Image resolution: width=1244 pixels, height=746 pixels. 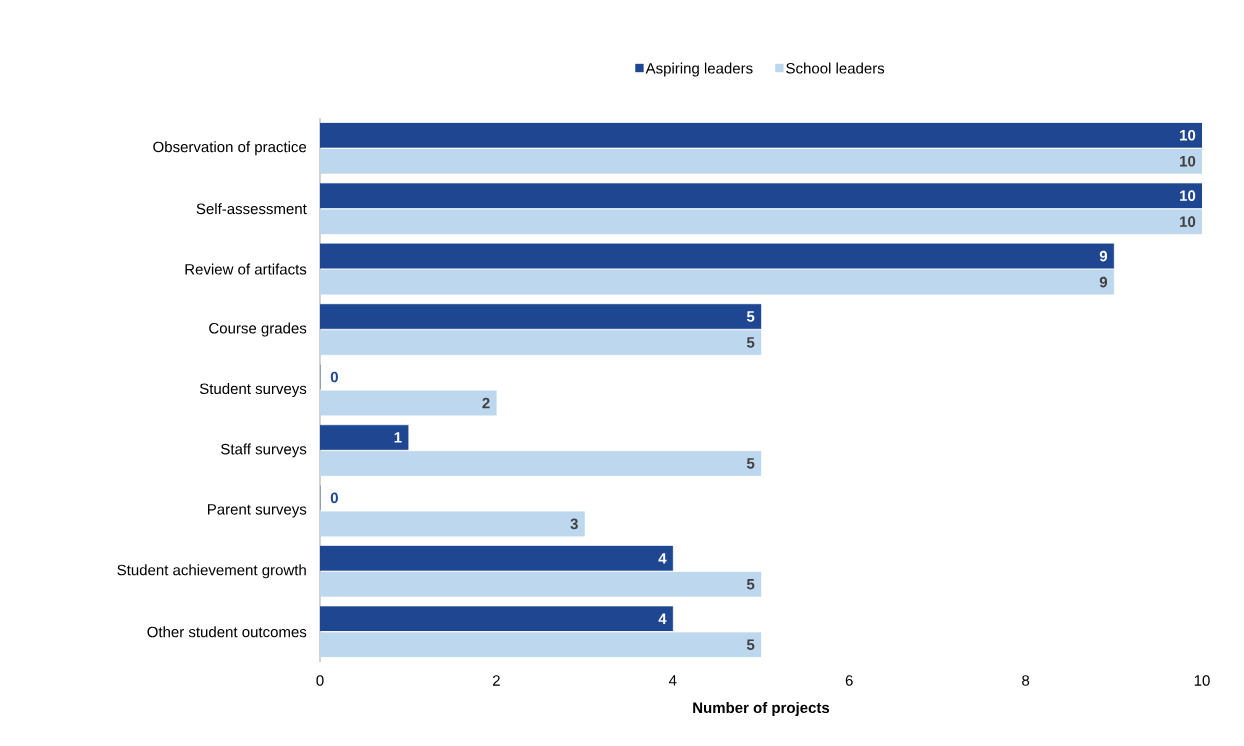 What do you see at coordinates (1026, 680) in the screenshot?
I see `x-tick-label: 8` at bounding box center [1026, 680].